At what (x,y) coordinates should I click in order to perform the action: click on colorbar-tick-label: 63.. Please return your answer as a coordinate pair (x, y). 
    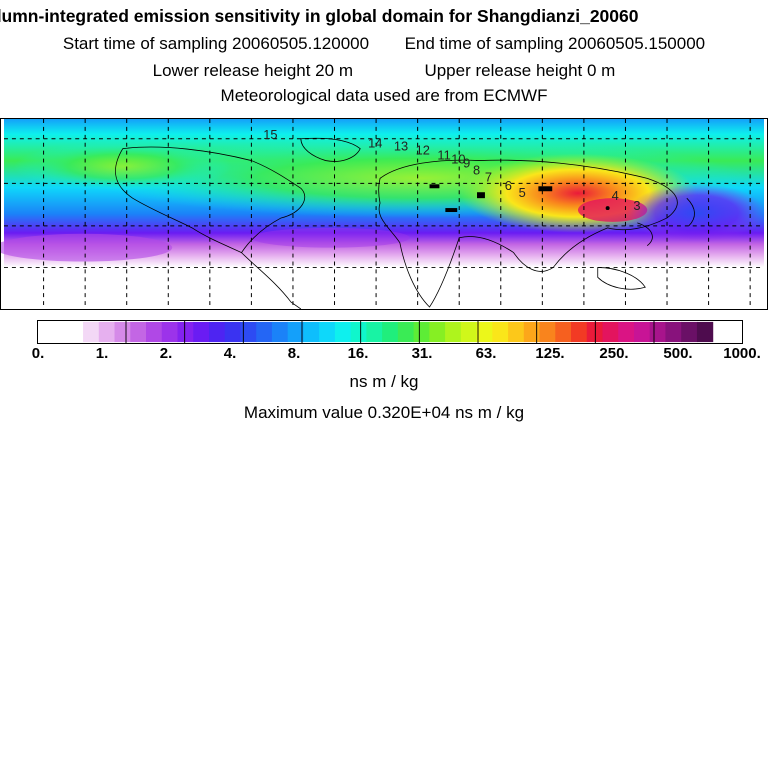
    Looking at the image, I should click on (486, 353).